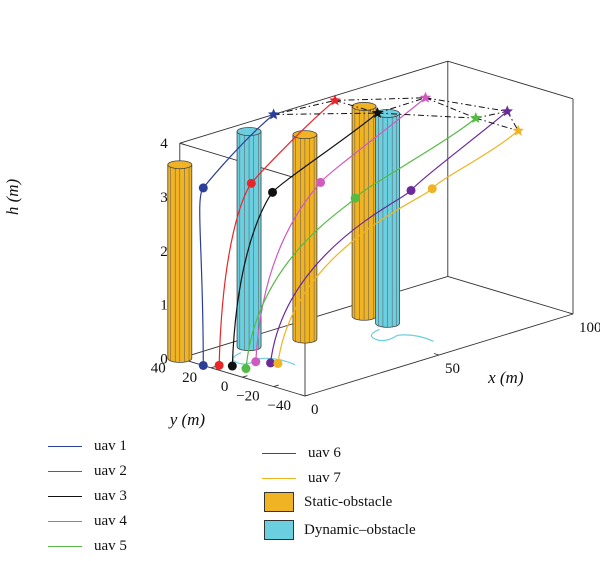 This screenshot has height=561, width=600. I want to click on z-tick-label: 3, so click(164, 198).